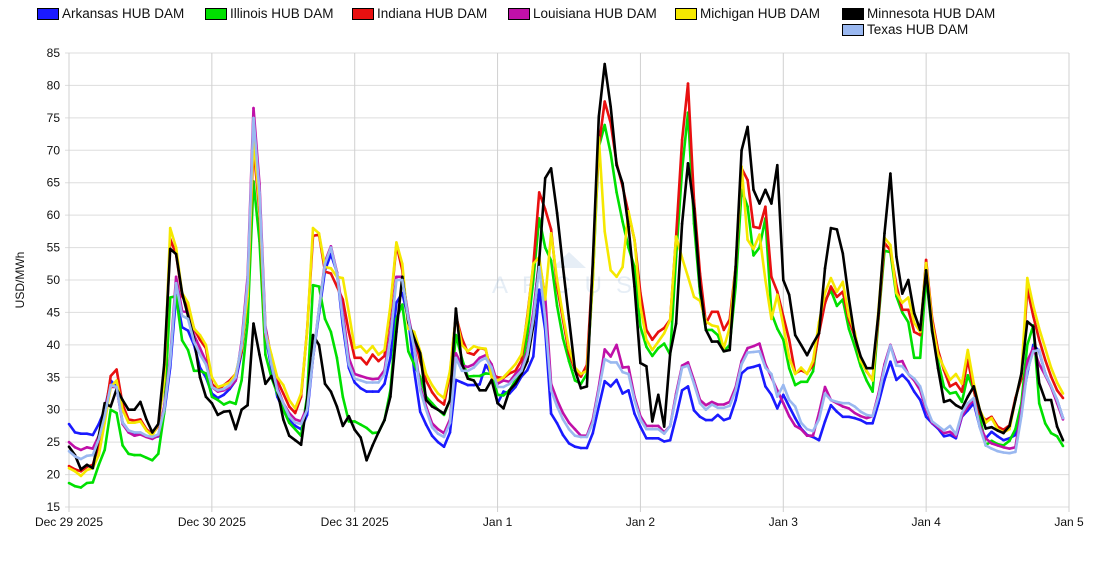 The width and height of the screenshot is (1100, 570). What do you see at coordinates (269, 13) in the screenshot?
I see `legend-item: Illinois HUB DAM` at bounding box center [269, 13].